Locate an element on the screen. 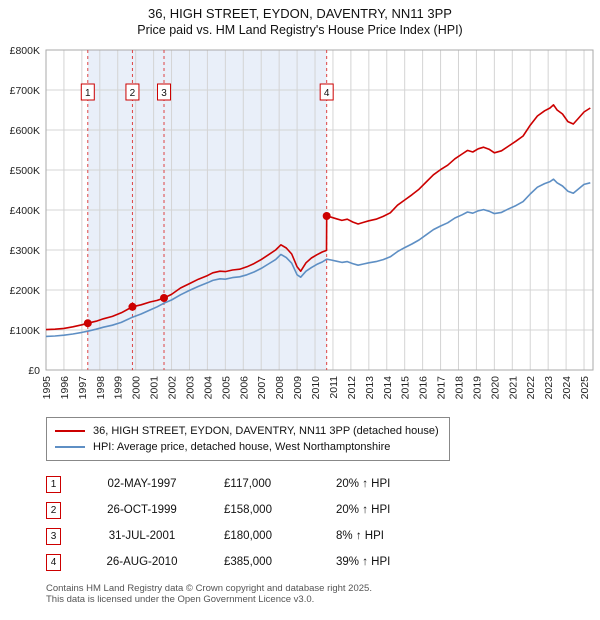  transaction-price: £158,000 is located at coordinates (248, 510).